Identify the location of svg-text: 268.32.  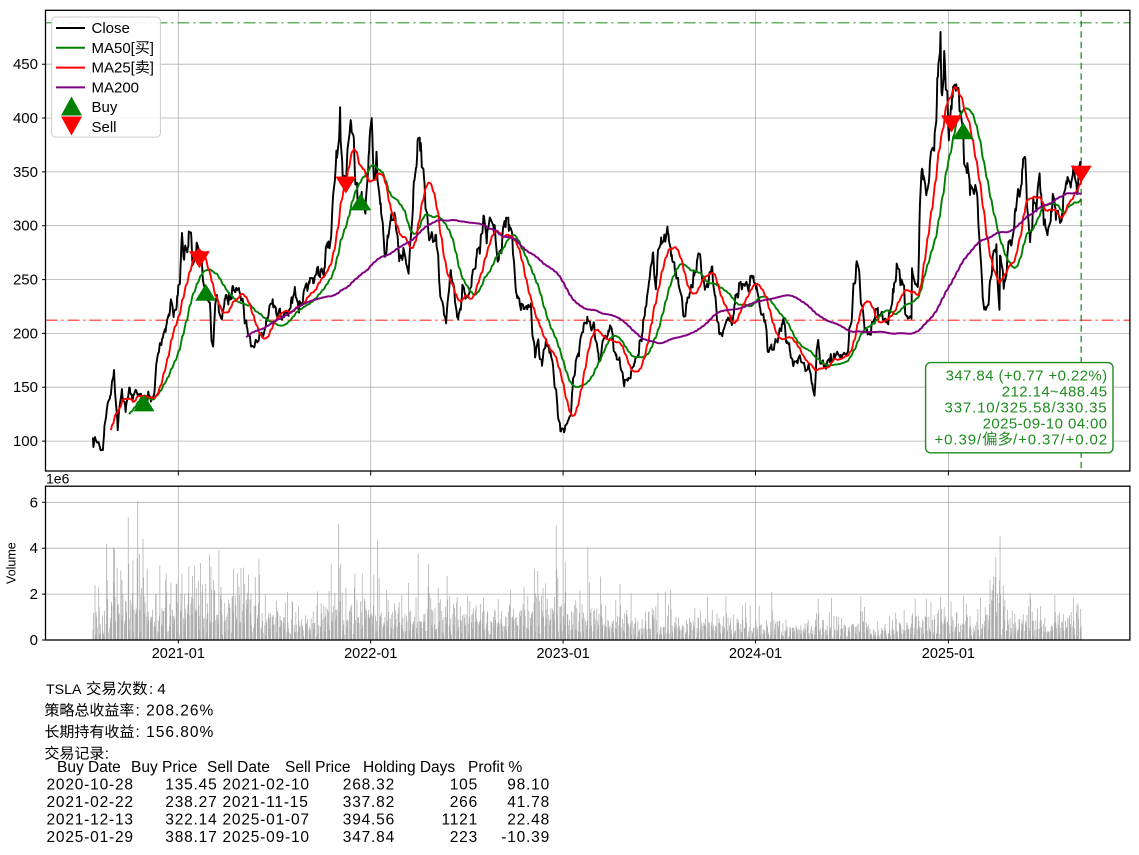
(369, 785).